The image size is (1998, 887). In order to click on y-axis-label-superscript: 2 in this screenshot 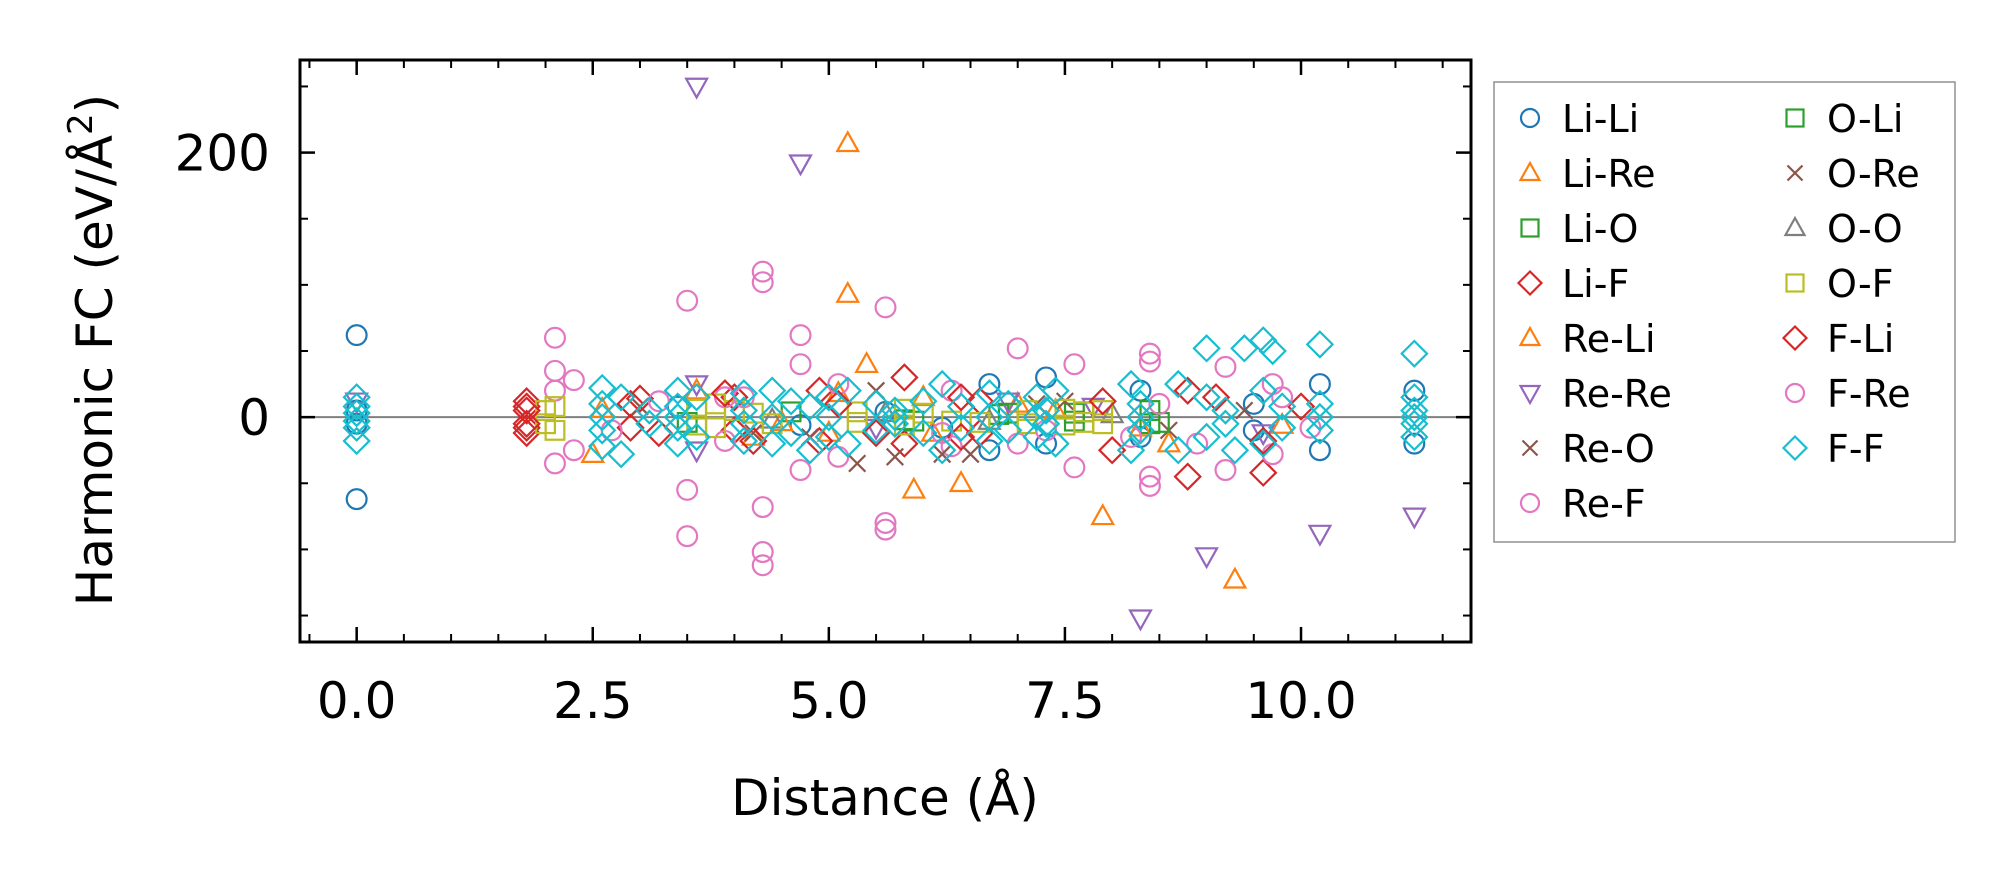, I will do `click(81, 124)`.